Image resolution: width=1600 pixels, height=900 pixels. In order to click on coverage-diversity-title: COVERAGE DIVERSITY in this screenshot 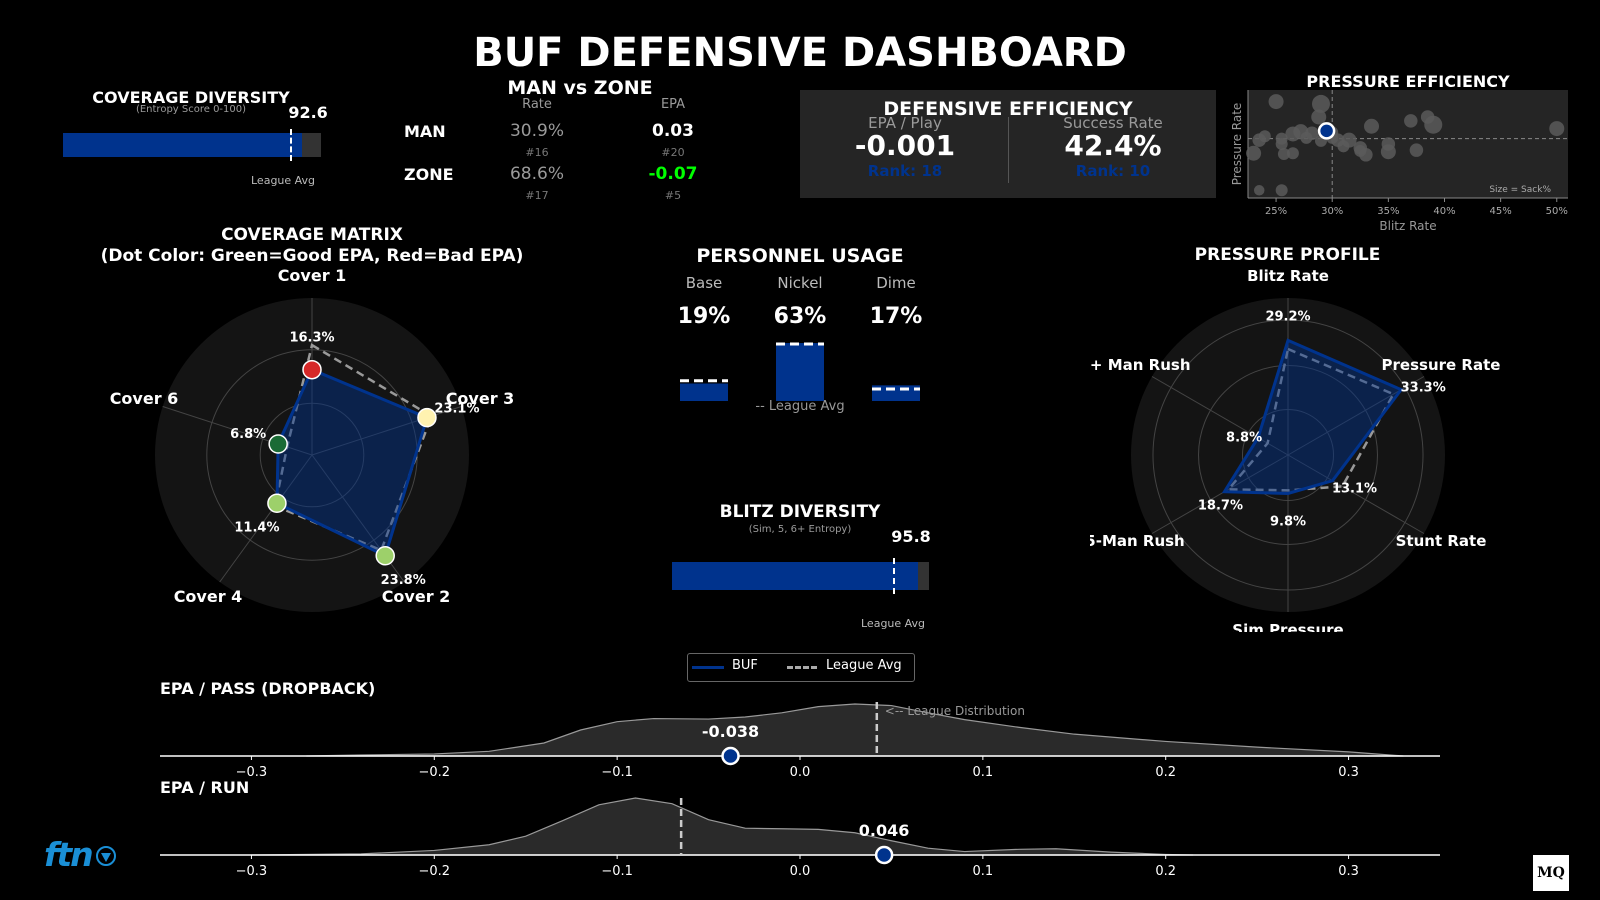, I will do `click(191, 97)`.